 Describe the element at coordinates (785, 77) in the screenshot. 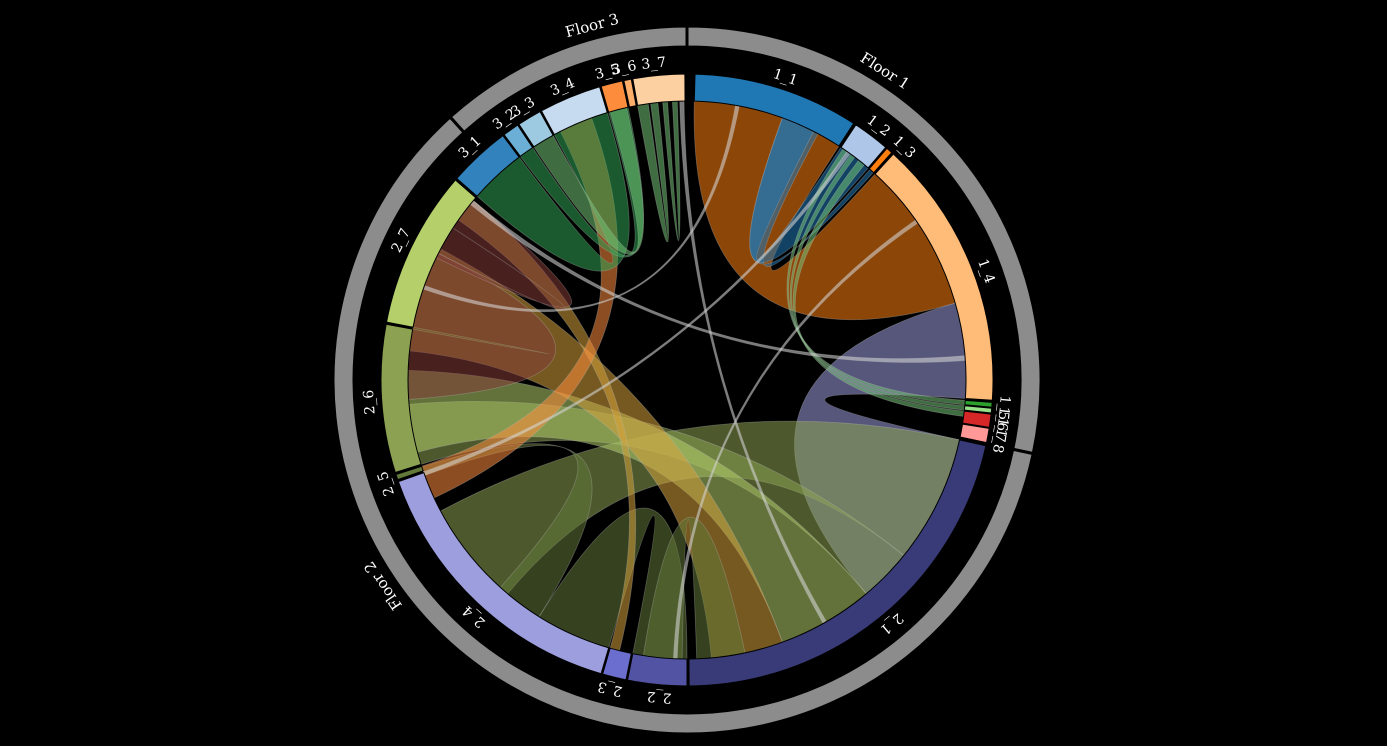

I see `segment-label-1-1: 1_1` at that location.